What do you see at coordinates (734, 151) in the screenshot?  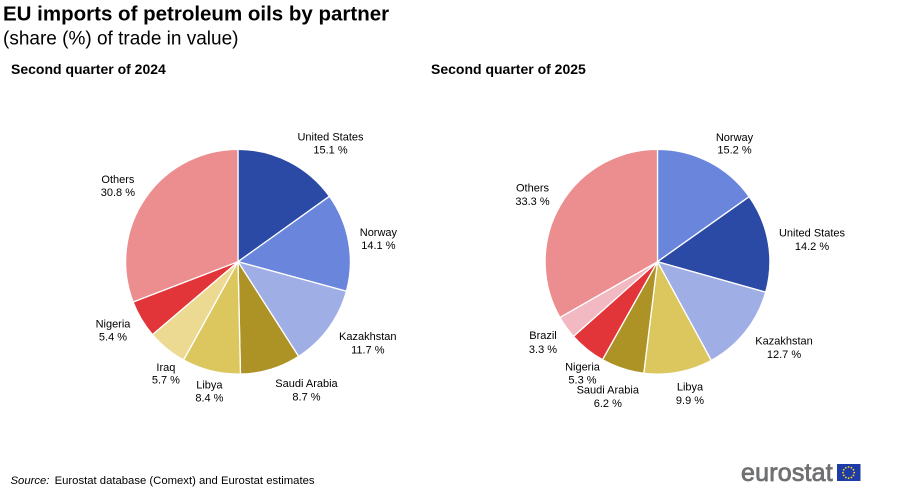 I see `svg-text: 15.2 %` at bounding box center [734, 151].